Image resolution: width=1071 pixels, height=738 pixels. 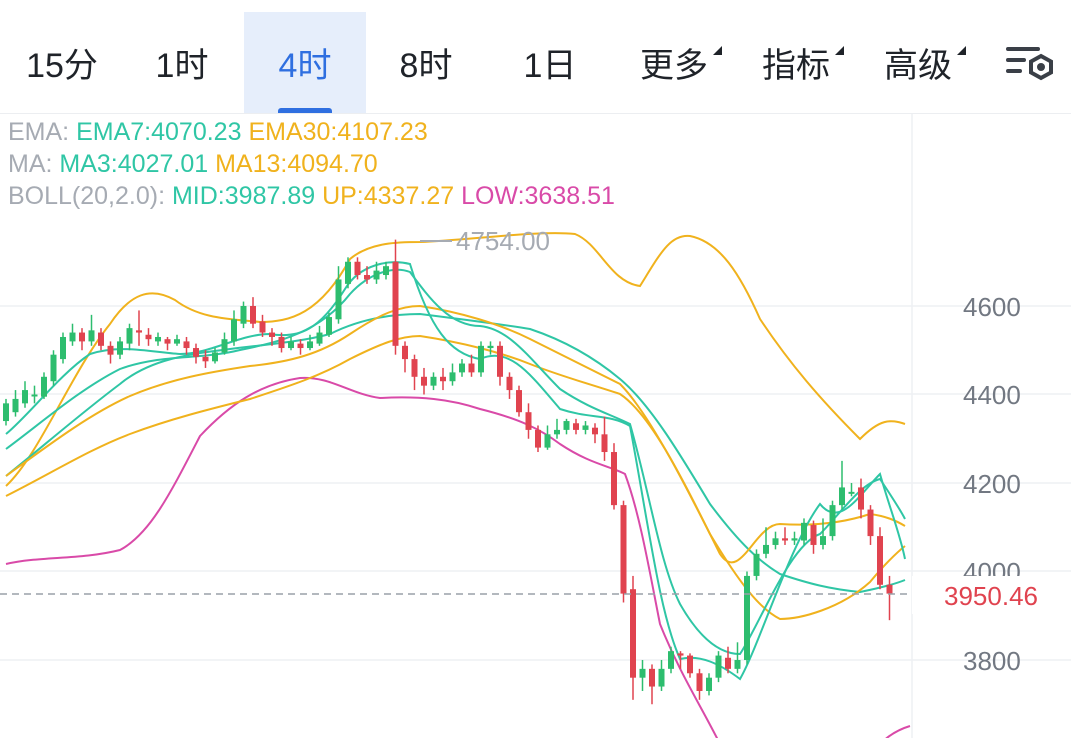 I want to click on ma13-value: MA13:4094.70, so click(x=296, y=164).